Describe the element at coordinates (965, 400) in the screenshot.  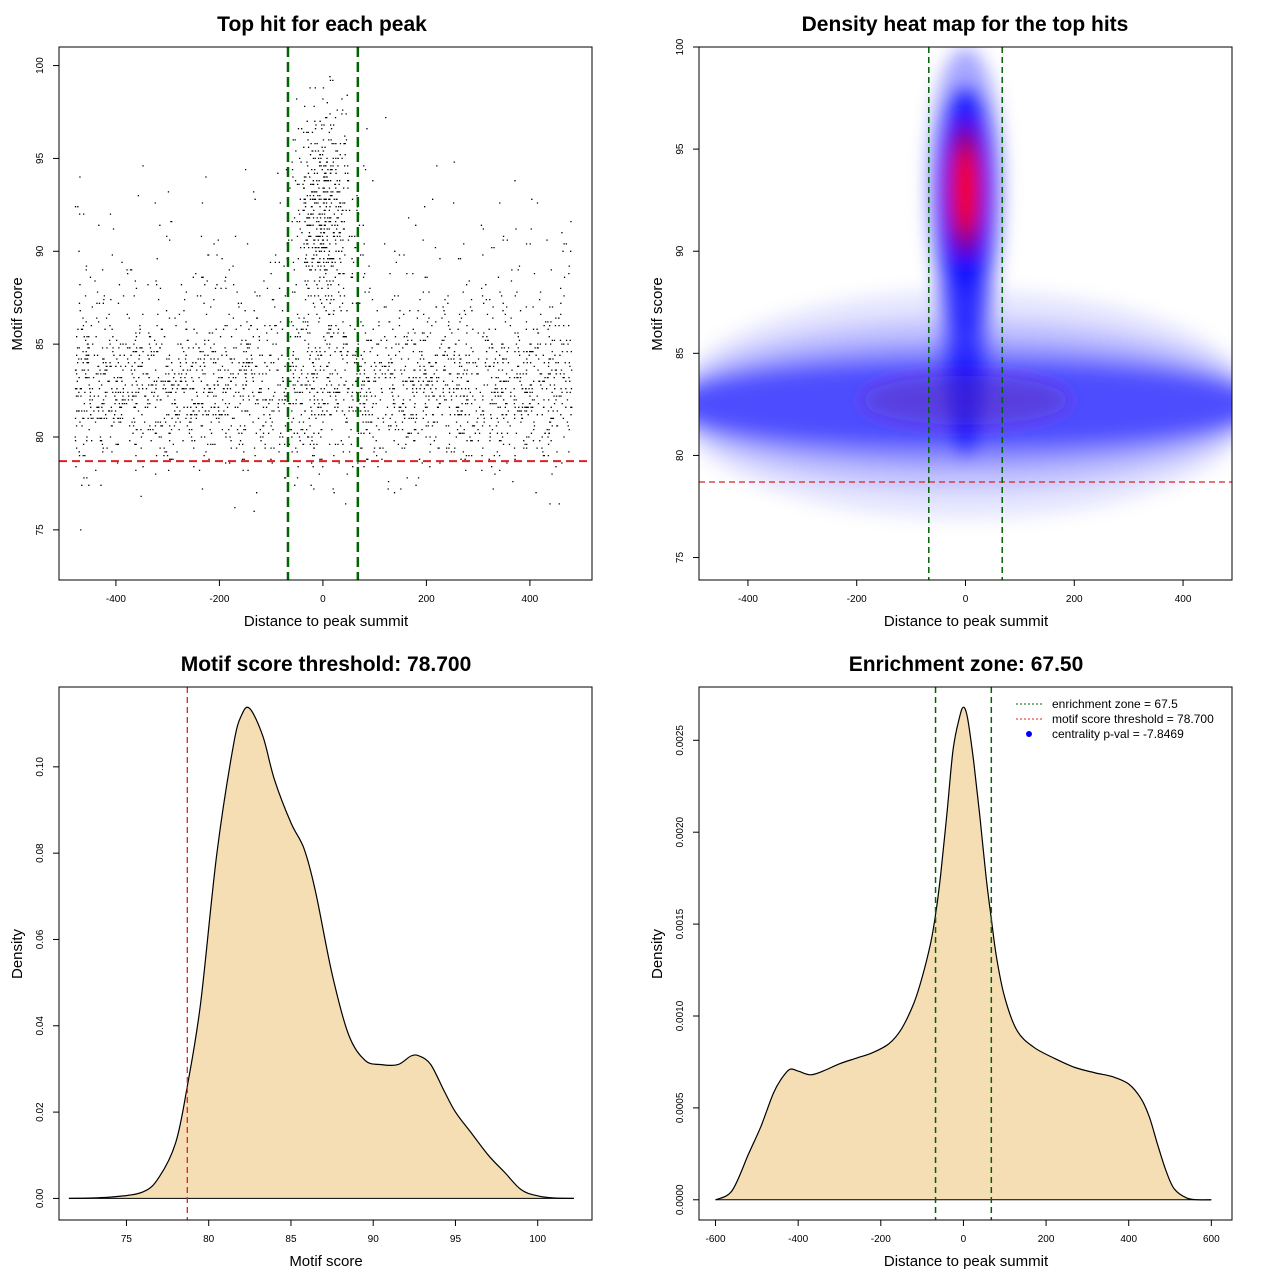
I see `heatmap-band-core` at that location.